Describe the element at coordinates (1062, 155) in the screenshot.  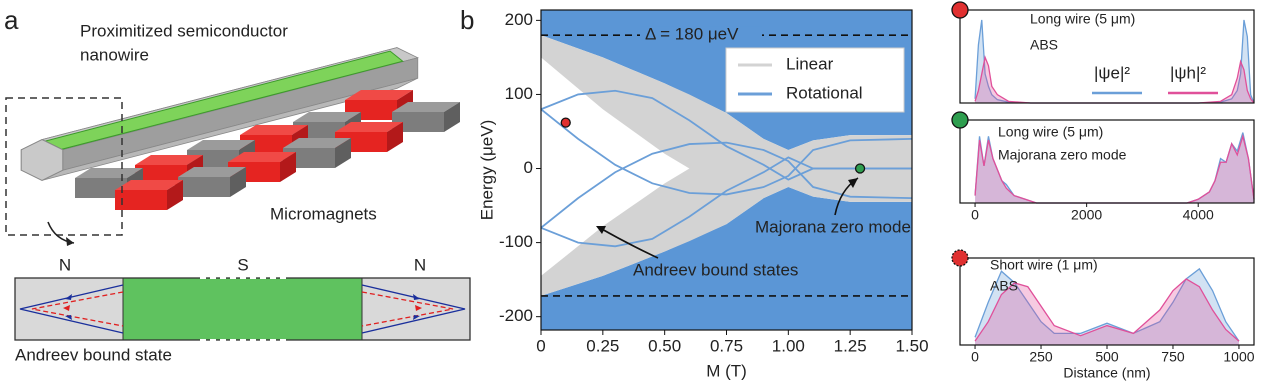
I see `panel-title: Majorana zero mode` at that location.